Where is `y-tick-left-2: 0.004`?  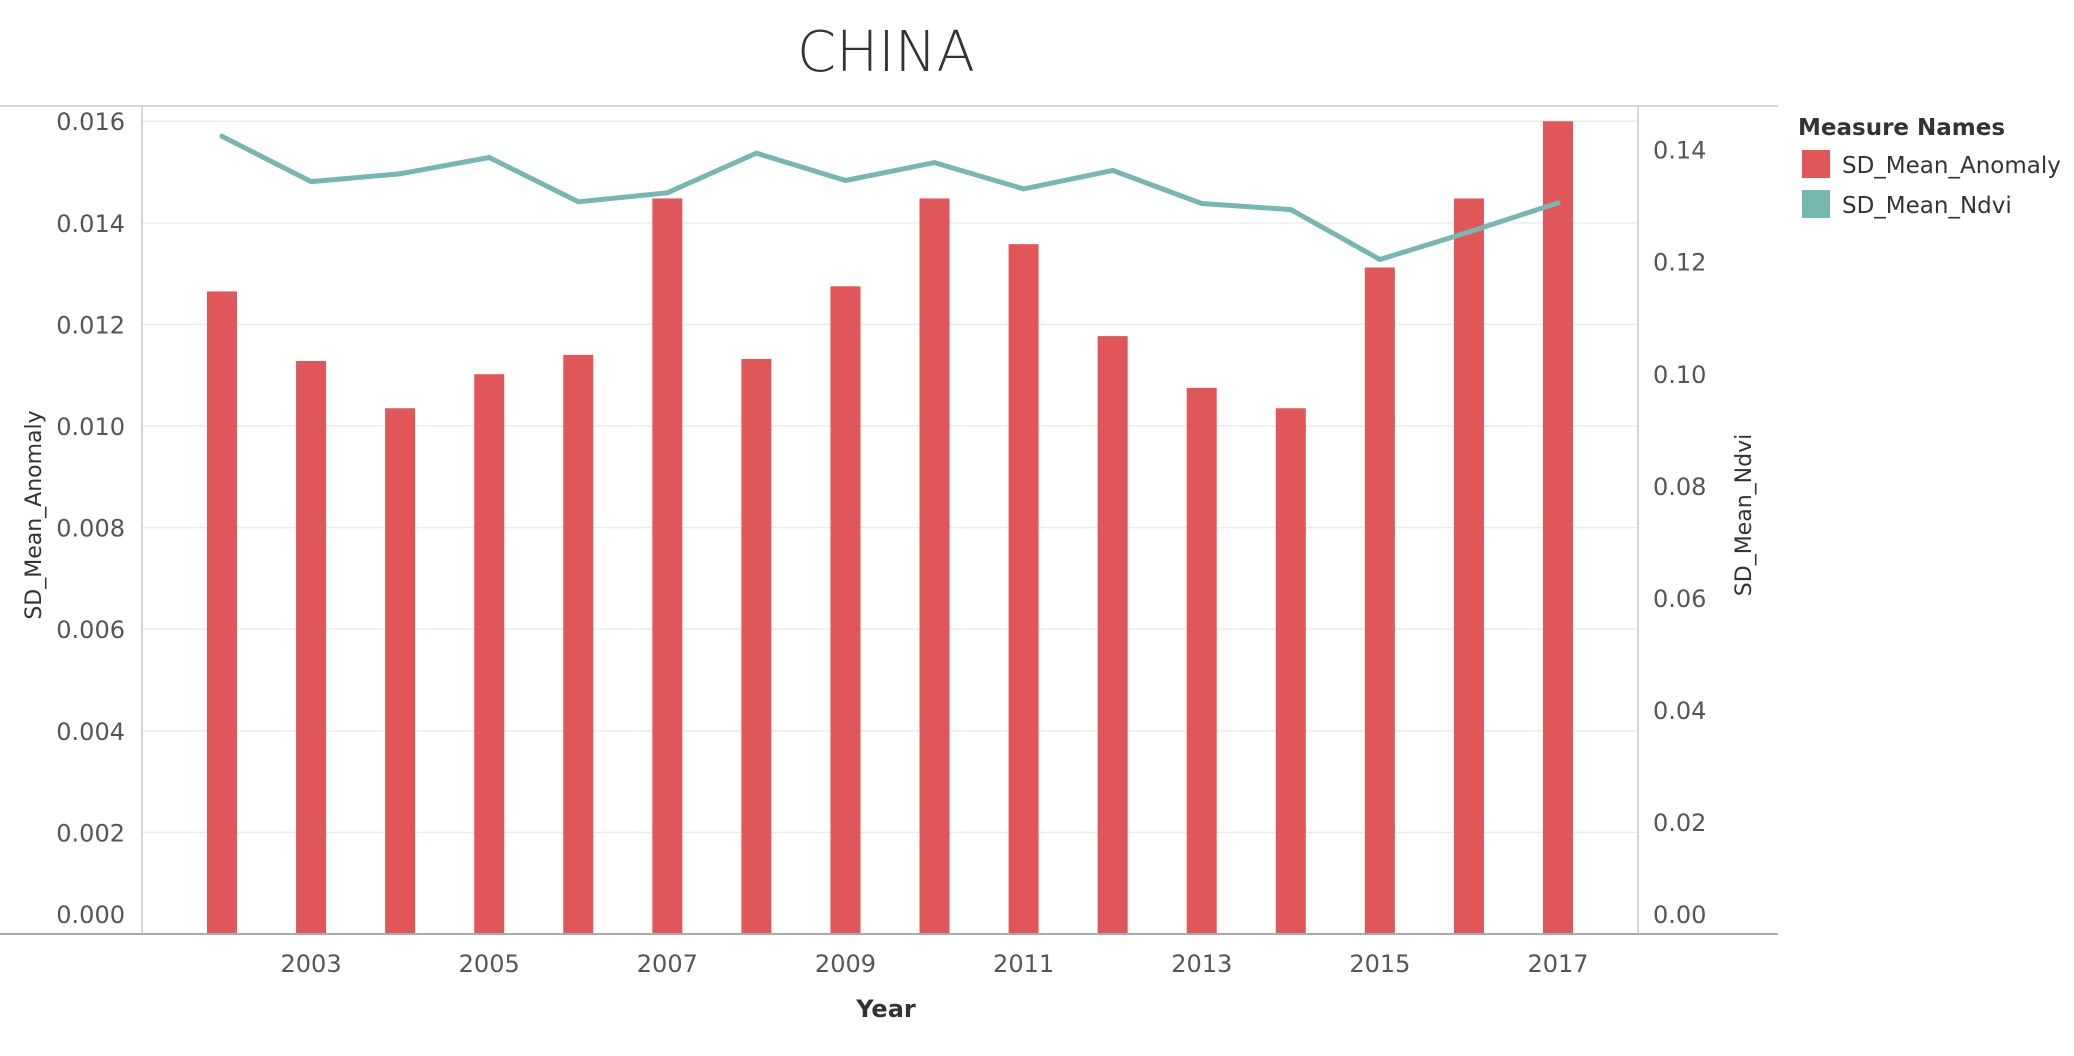
y-tick-left-2: 0.004 is located at coordinates (90, 732).